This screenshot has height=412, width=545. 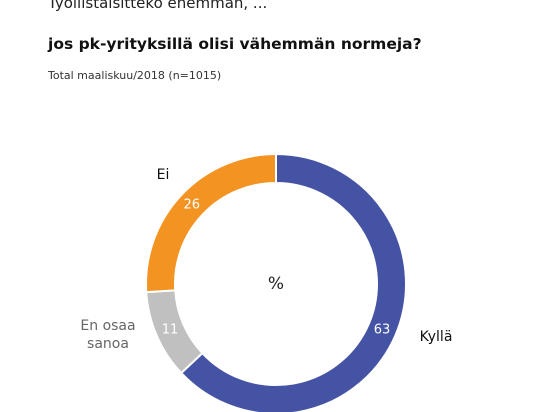 I want to click on donut-value-label-en-osaa-sanoa: 11, so click(x=170, y=329).